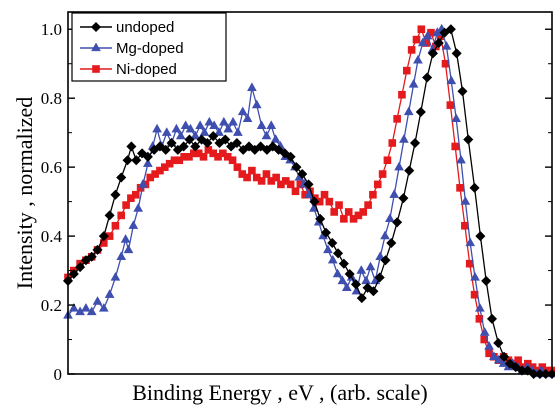 Image resolution: width=555 pixels, height=413 pixels. Describe the element at coordinates (51, 98) in the screenshot. I see `y-tick-label: 0.8` at that location.